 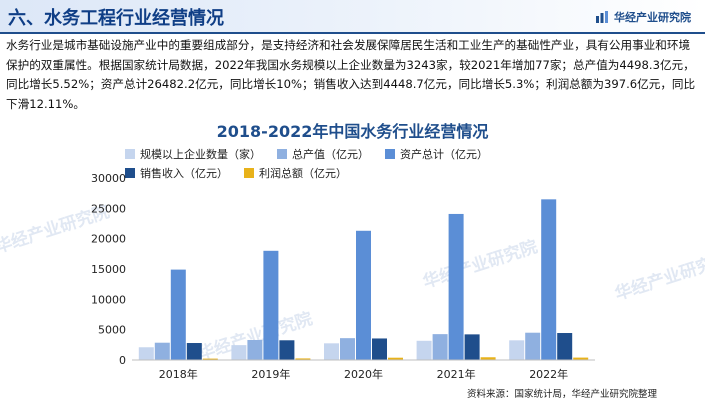 I want to click on x-tick-label: 2022年, so click(x=548, y=374).